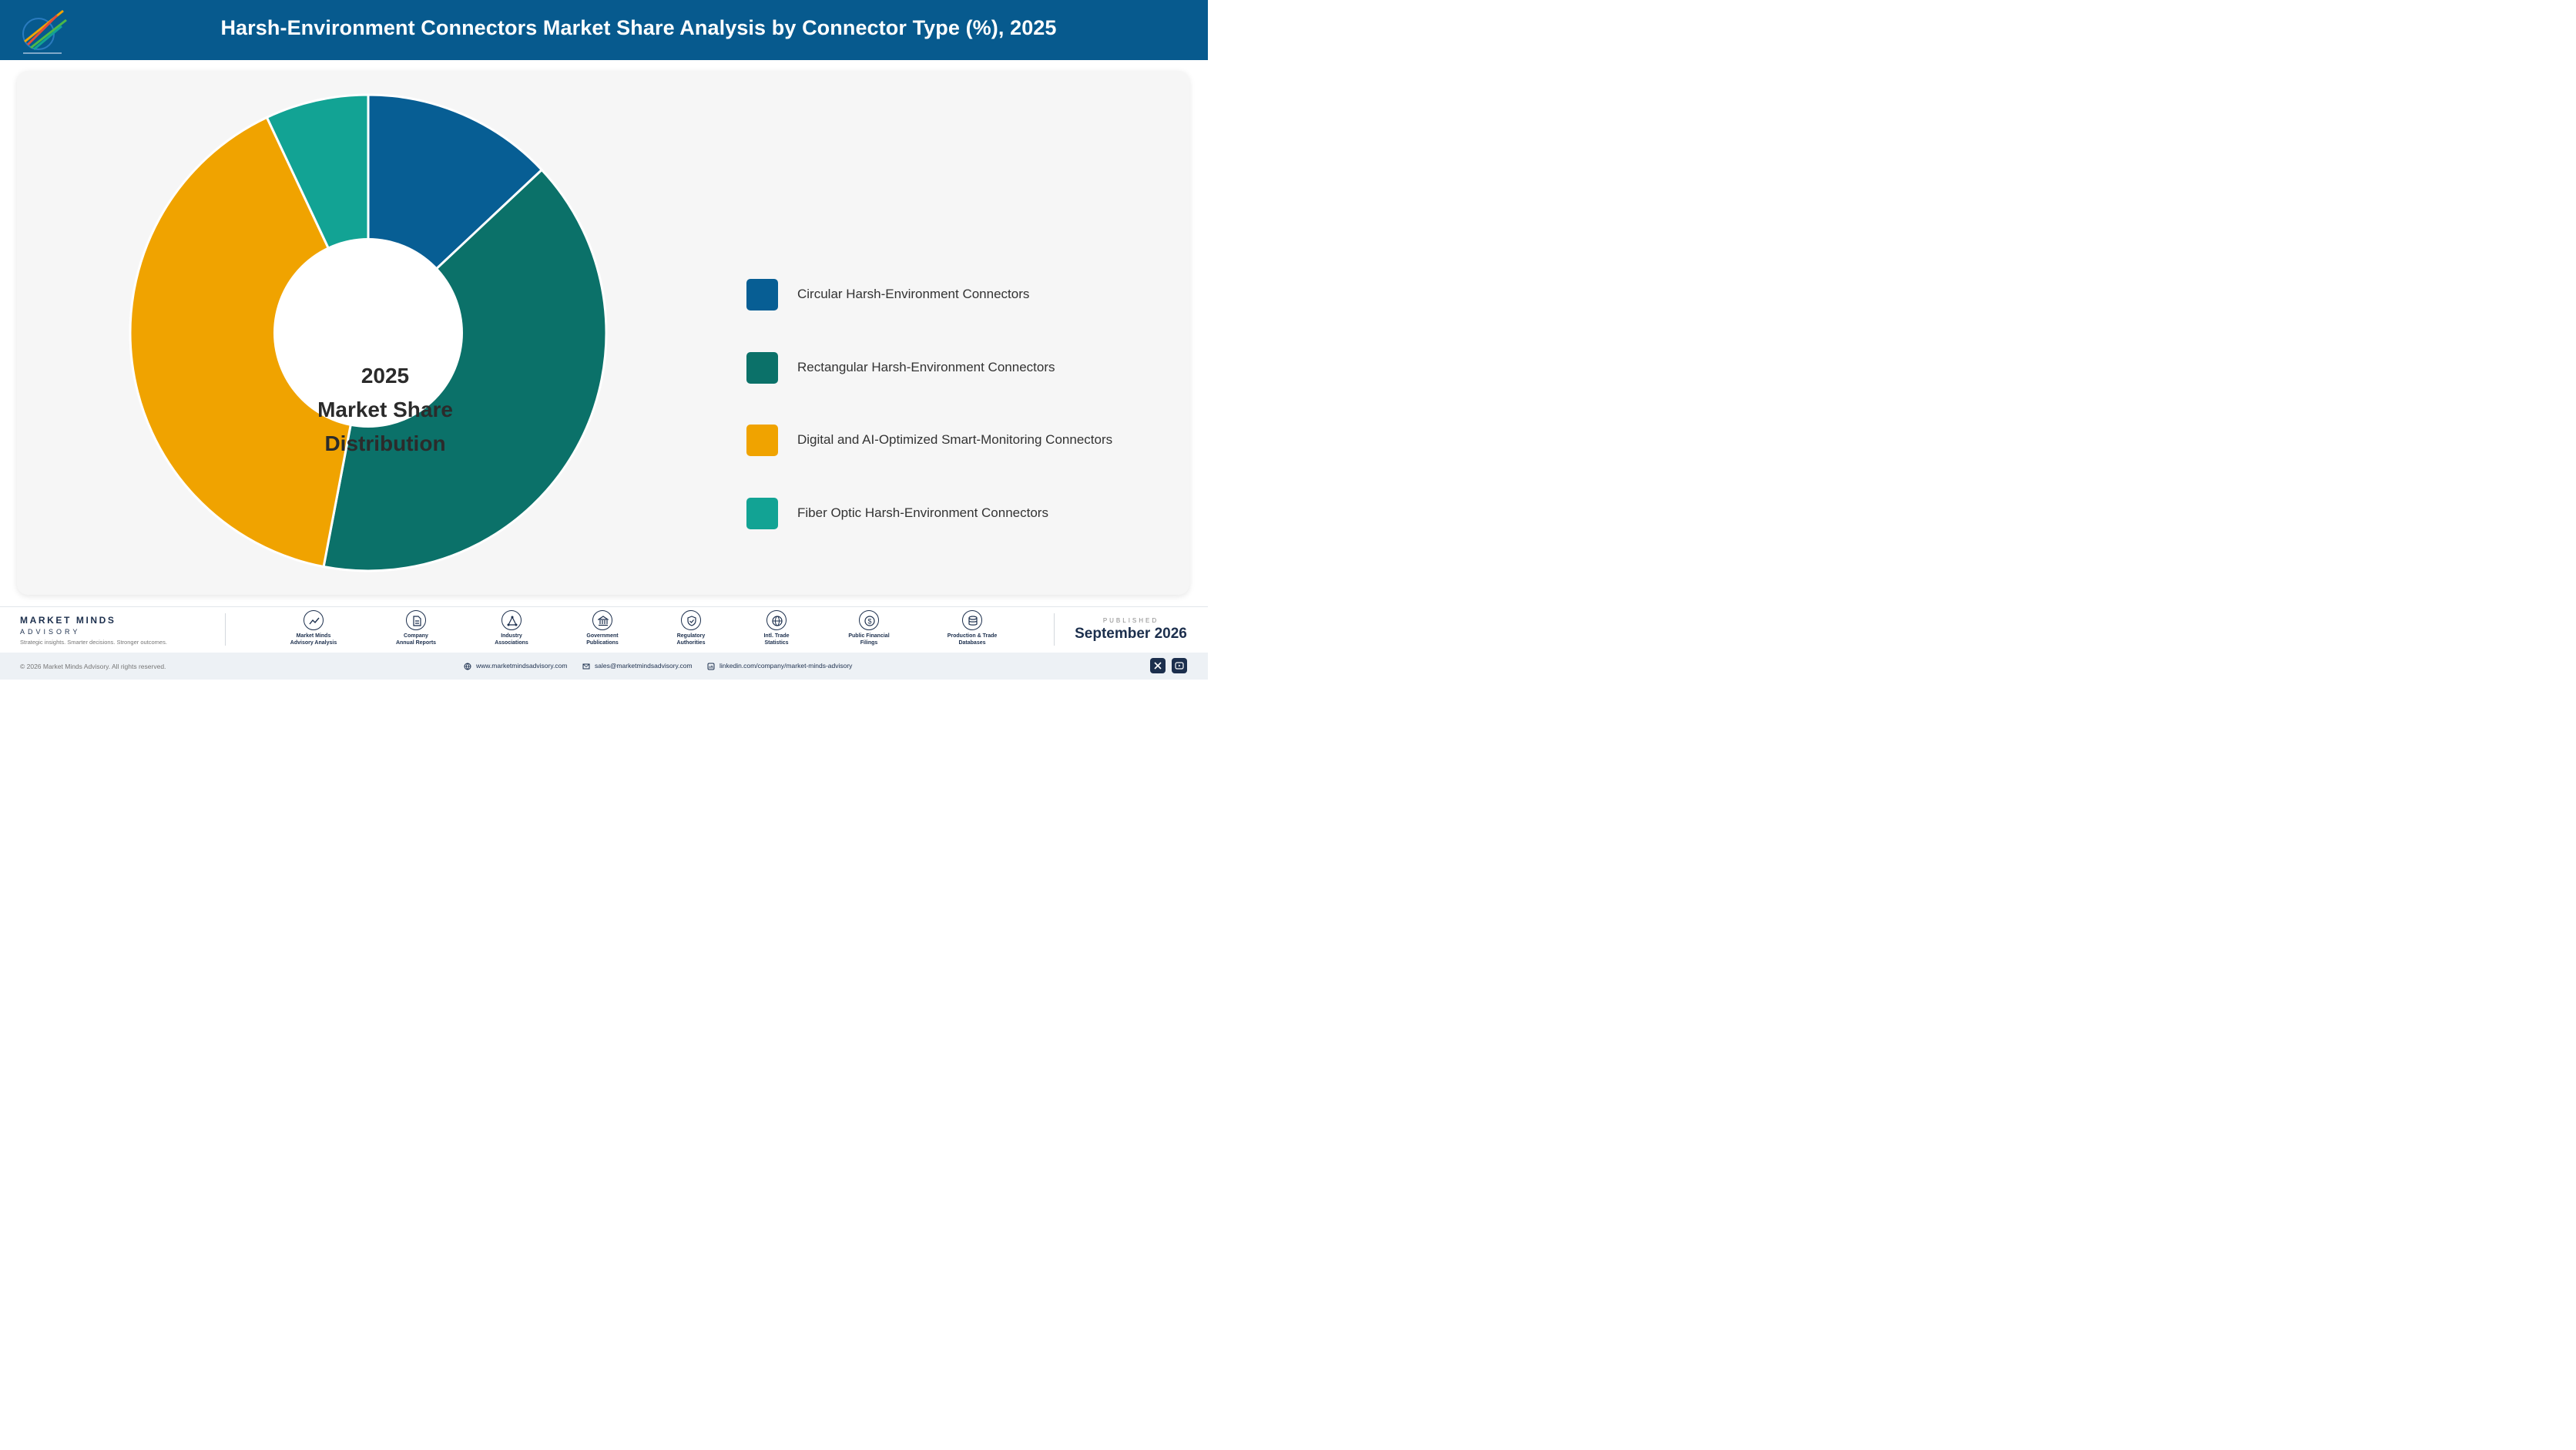 This screenshot has height=1450, width=2576. Describe the element at coordinates (416, 642) in the screenshot. I see `source-label-2: Annual Reports` at that location.